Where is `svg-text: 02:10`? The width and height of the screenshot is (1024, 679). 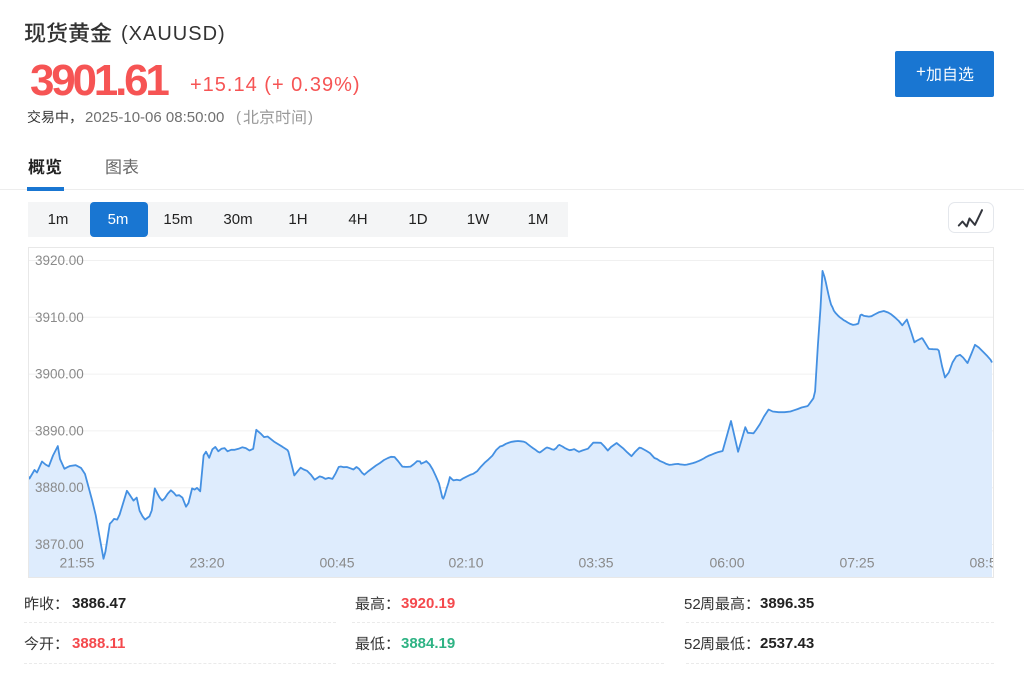
svg-text: 02:10 is located at coordinates (465, 563).